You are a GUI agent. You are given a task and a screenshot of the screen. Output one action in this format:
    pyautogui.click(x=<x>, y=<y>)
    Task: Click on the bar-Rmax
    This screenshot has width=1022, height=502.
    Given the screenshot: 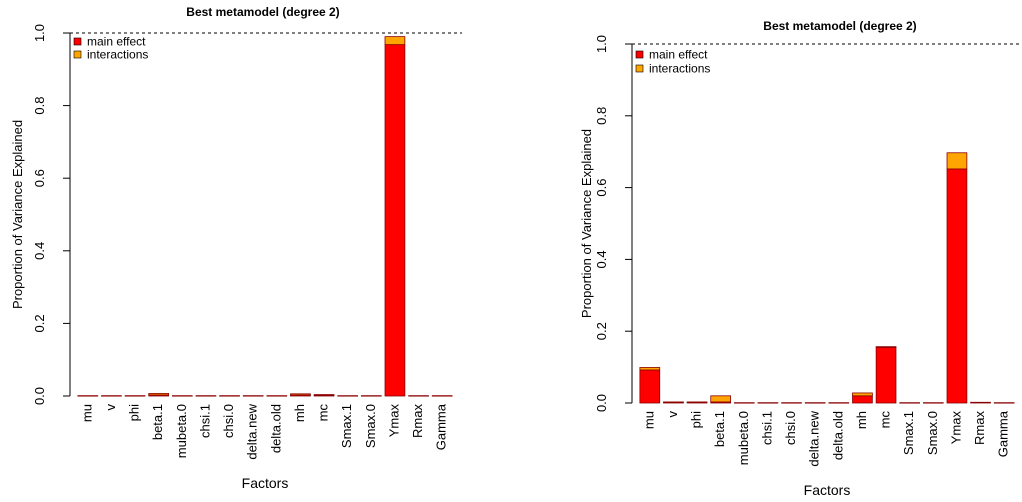 What is the action you would take?
    pyautogui.click(x=418, y=396)
    